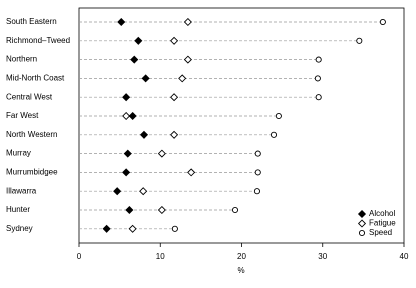 The height and width of the screenshot is (288, 416). I want to click on legend-label: Fatigue, so click(382, 223).